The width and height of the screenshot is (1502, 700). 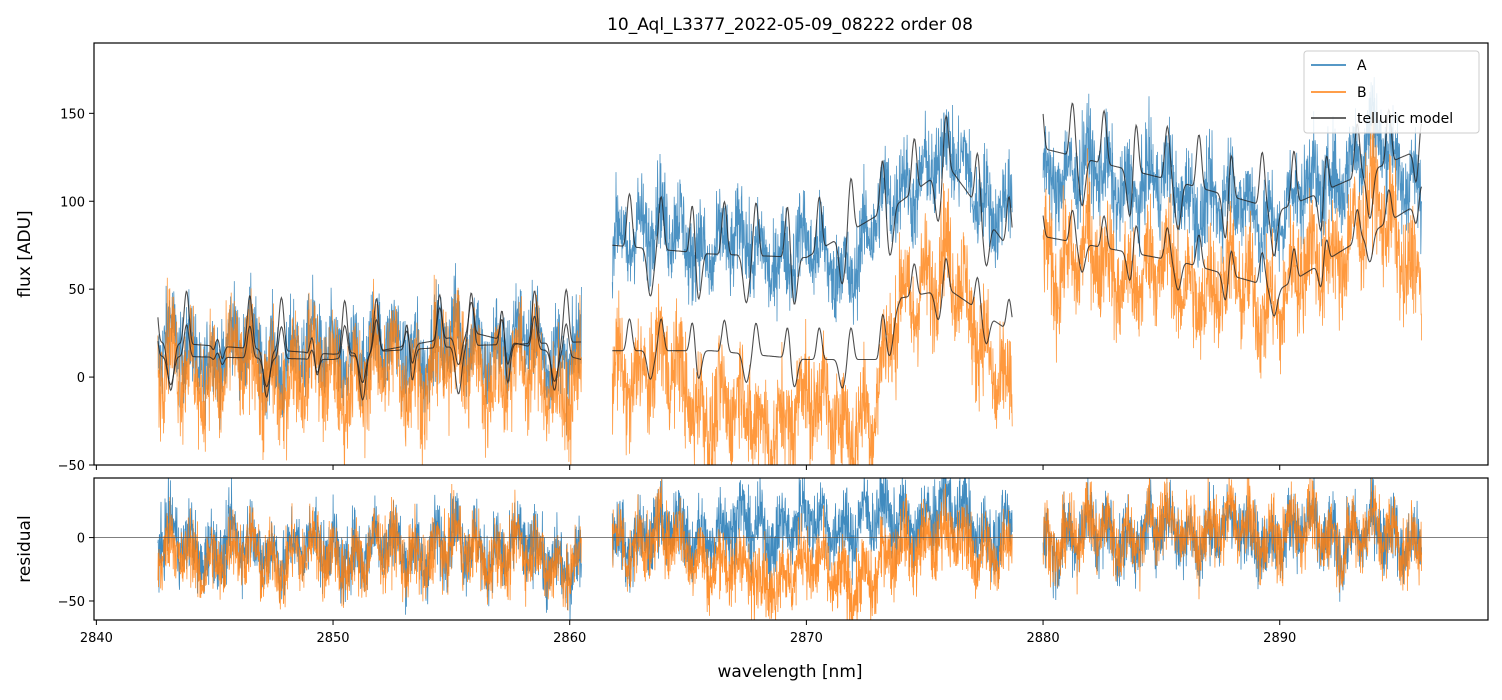 What do you see at coordinates (71, 602) in the screenshot?
I see `bottom-y-tick-label: −50` at bounding box center [71, 602].